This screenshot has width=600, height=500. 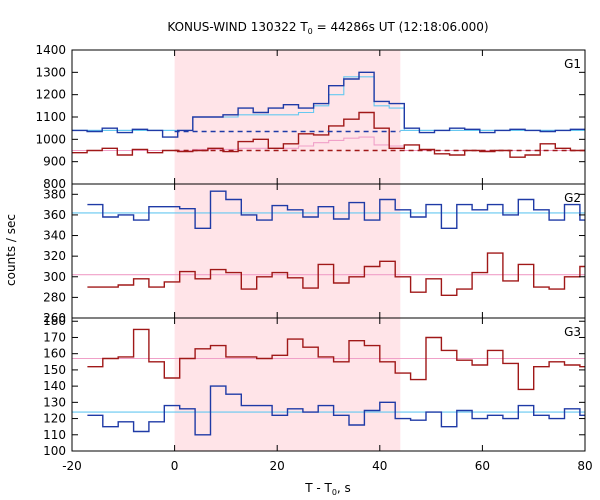 What do you see at coordinates (50, 139) in the screenshot?
I see `y-tick-label: 1000` at bounding box center [50, 139].